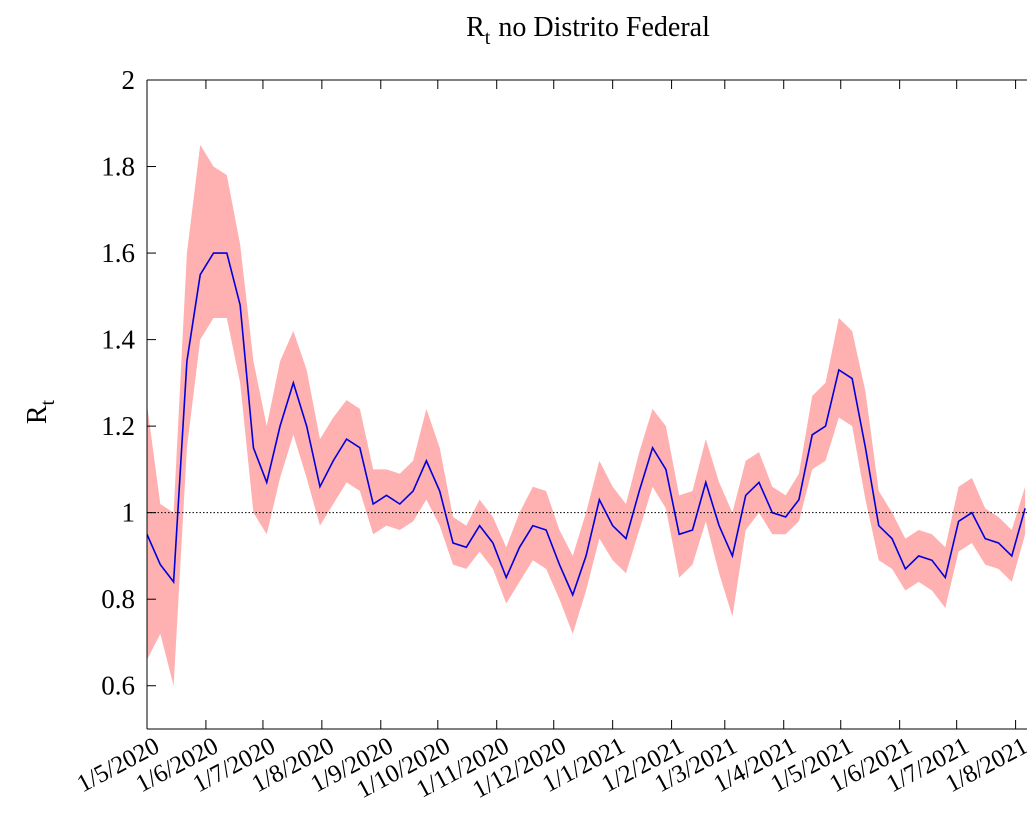 This screenshot has height=818, width=1027. Describe the element at coordinates (129, 80) in the screenshot. I see `y-tick-label: 2` at that location.